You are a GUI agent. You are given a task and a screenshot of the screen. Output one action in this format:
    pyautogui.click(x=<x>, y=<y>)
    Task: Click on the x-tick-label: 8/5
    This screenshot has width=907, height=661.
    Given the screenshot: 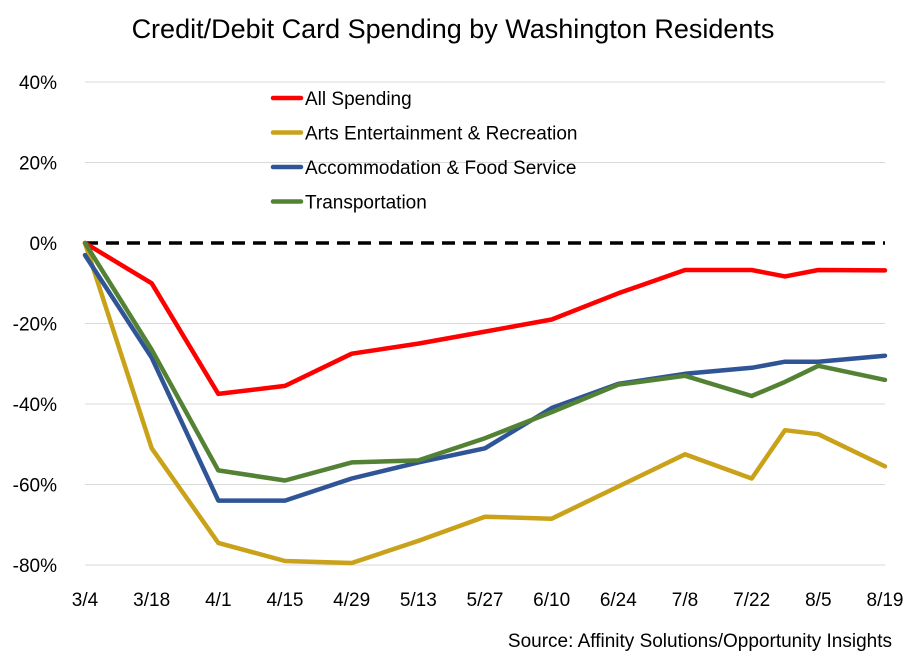 What is the action you would take?
    pyautogui.click(x=818, y=600)
    